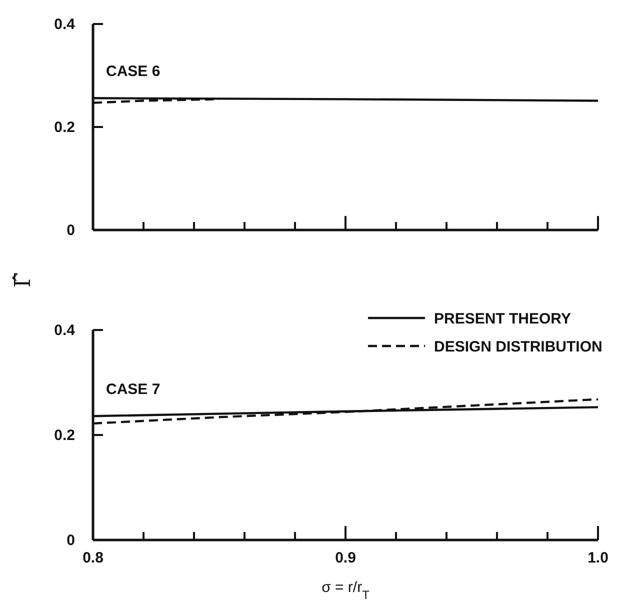 This screenshot has width=624, height=610. Describe the element at coordinates (346, 590) in the screenshot. I see `x-axis-title: σ = r/r$_{T}$` at that location.